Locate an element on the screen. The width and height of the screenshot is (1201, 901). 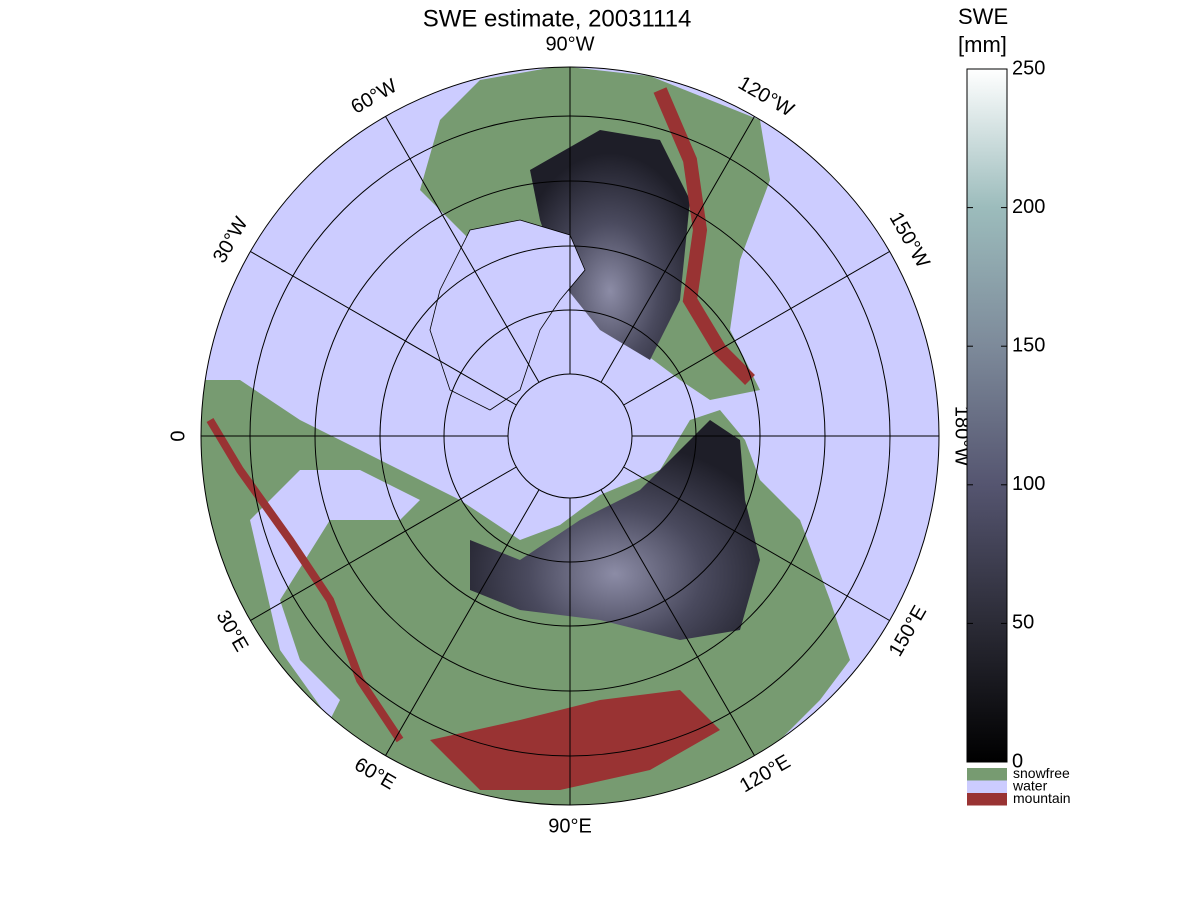
water-baltic is located at coordinates (335, 595).